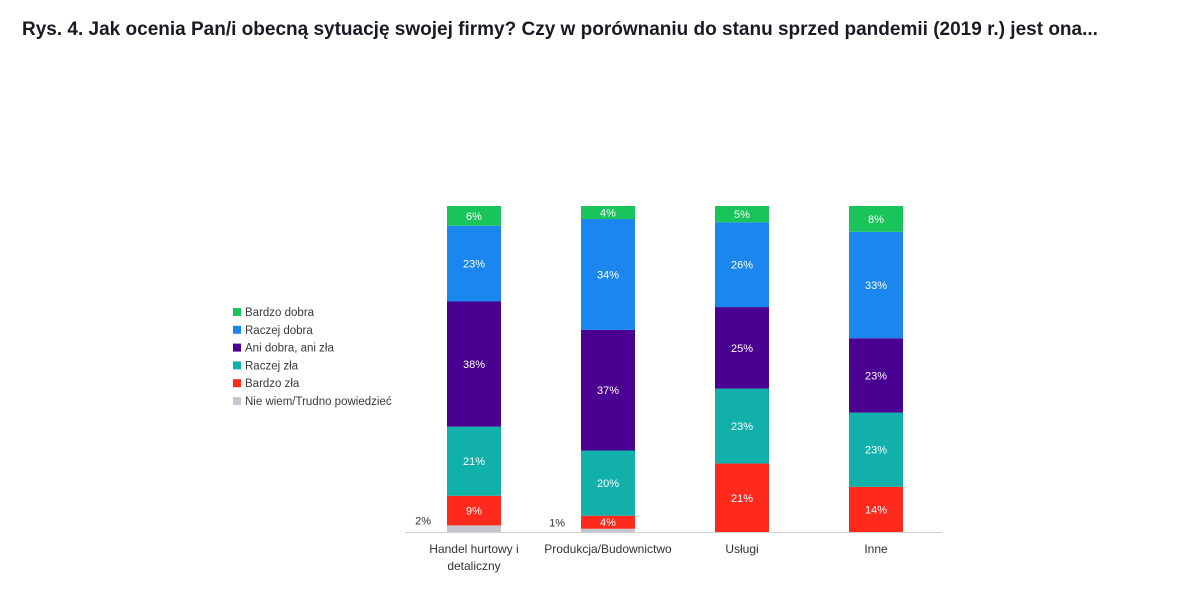 This screenshot has width=1183, height=602. I want to click on data-label: 34%, so click(608, 275).